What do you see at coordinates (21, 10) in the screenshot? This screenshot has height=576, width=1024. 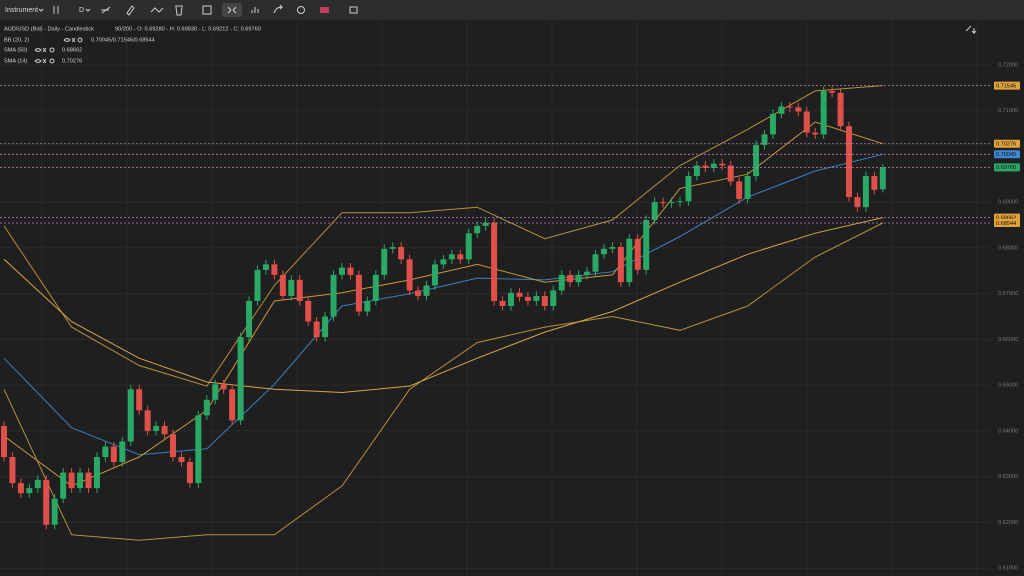 I see `instrument-menu: Instrument` at bounding box center [21, 10].